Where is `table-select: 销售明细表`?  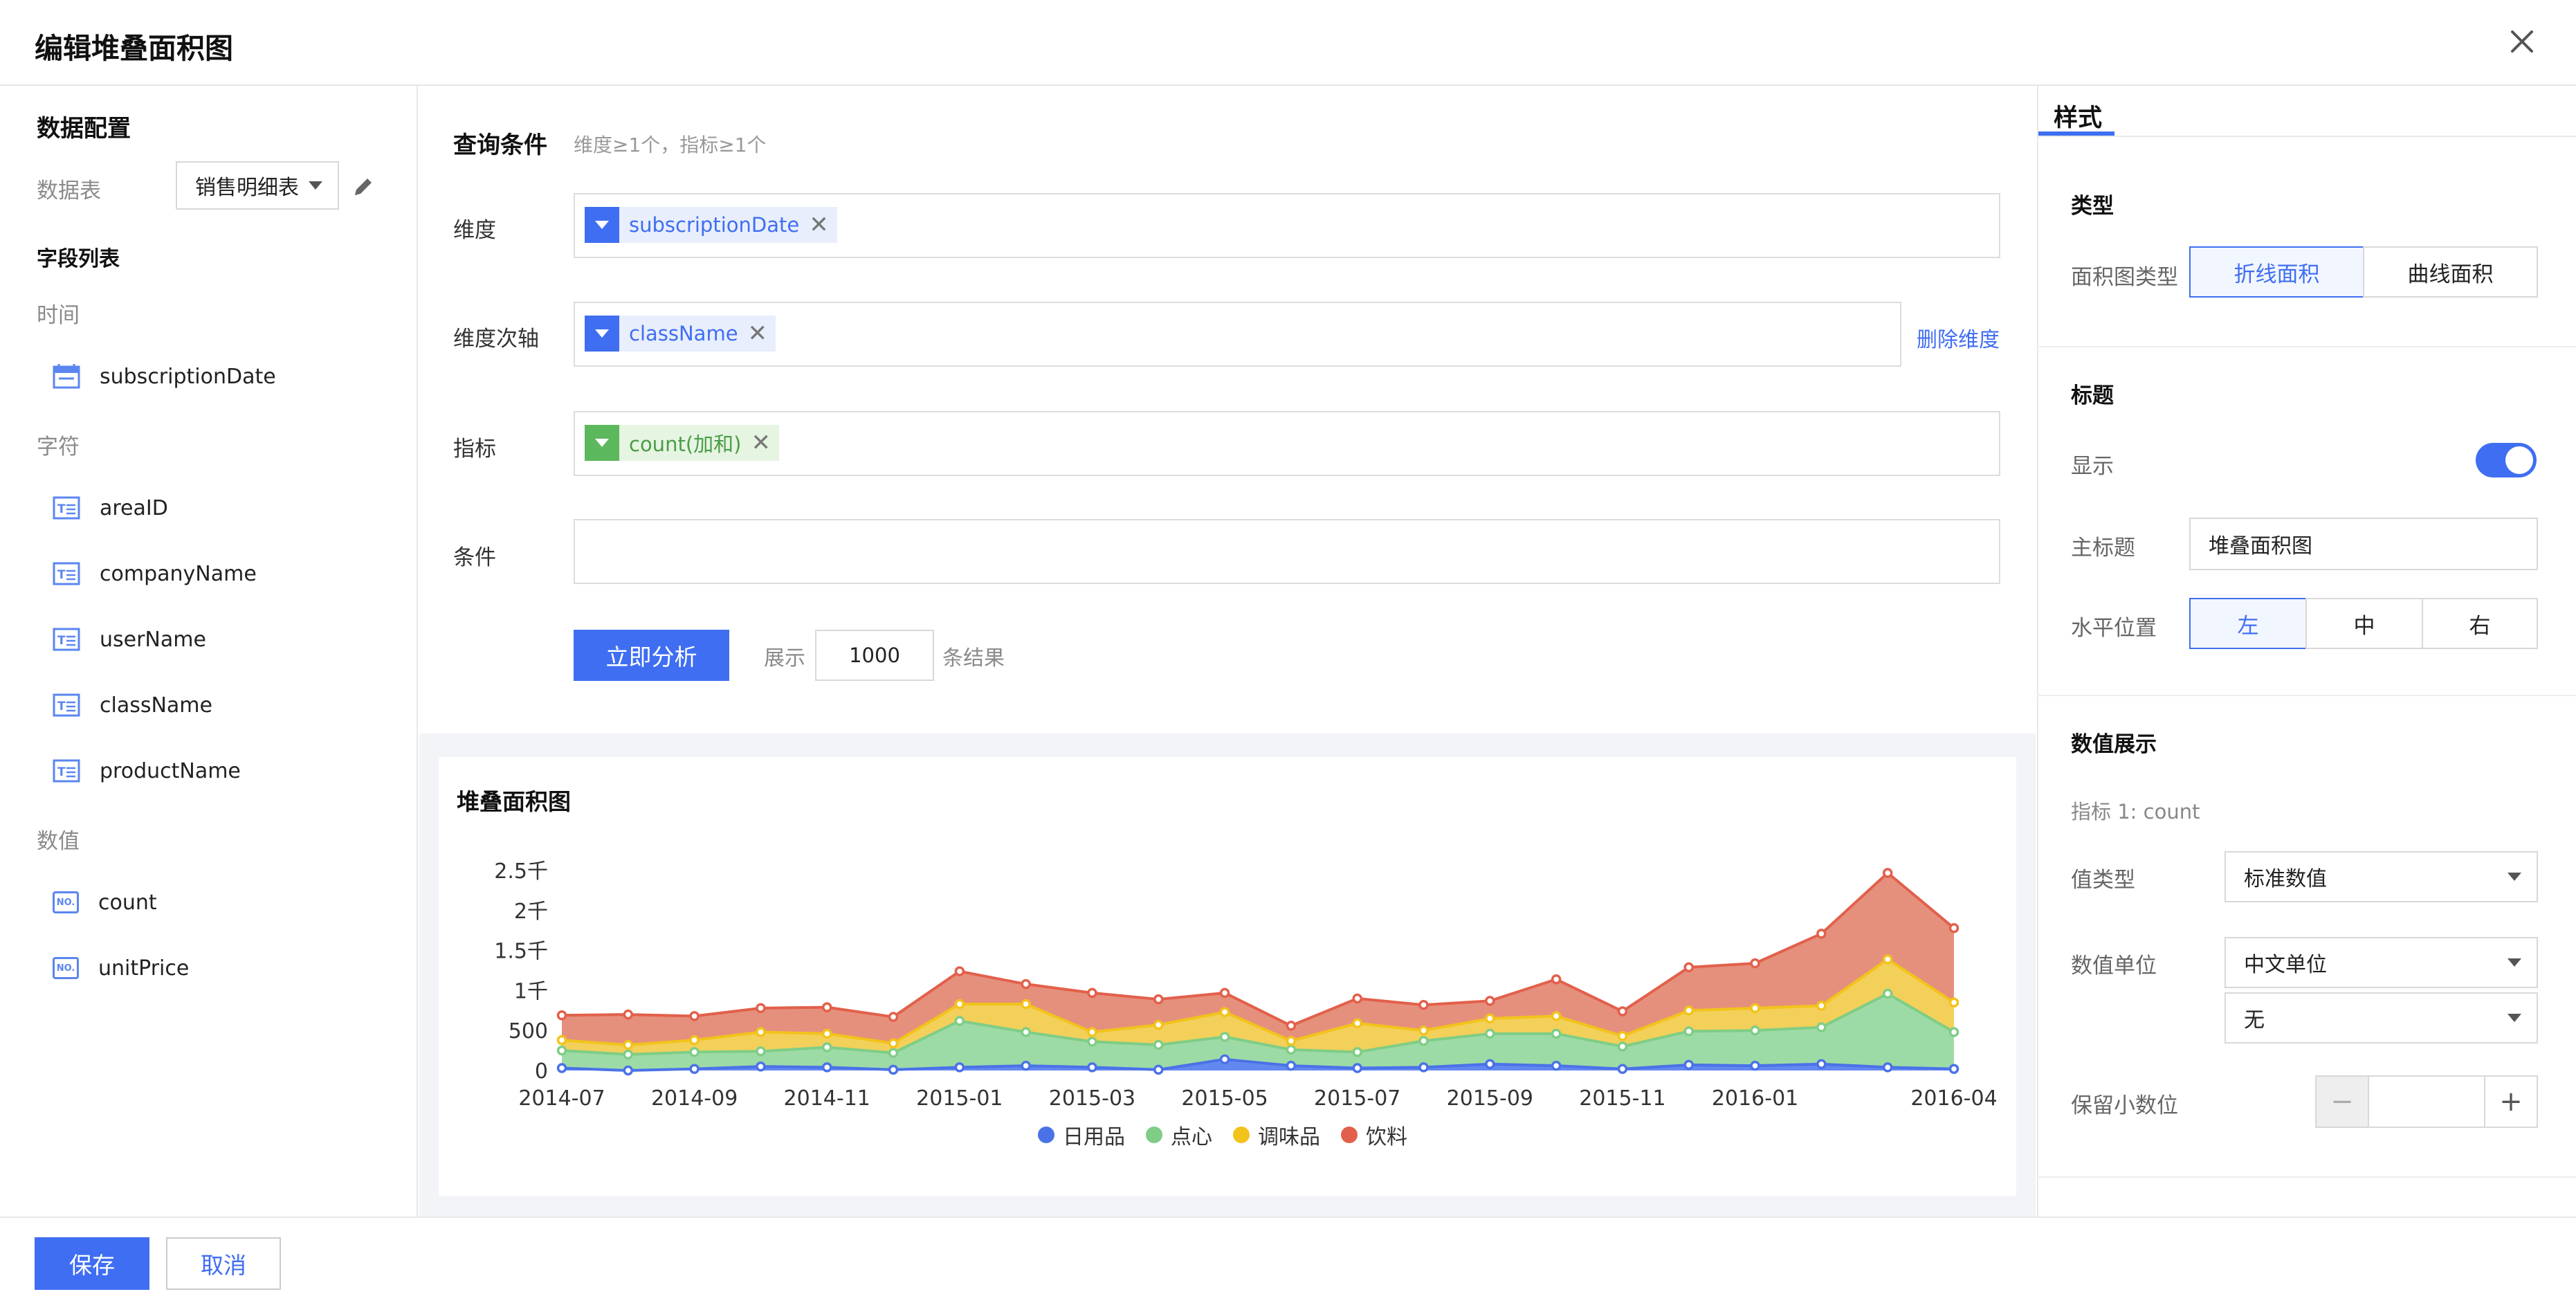
table-select: 销售明细表 is located at coordinates (258, 186).